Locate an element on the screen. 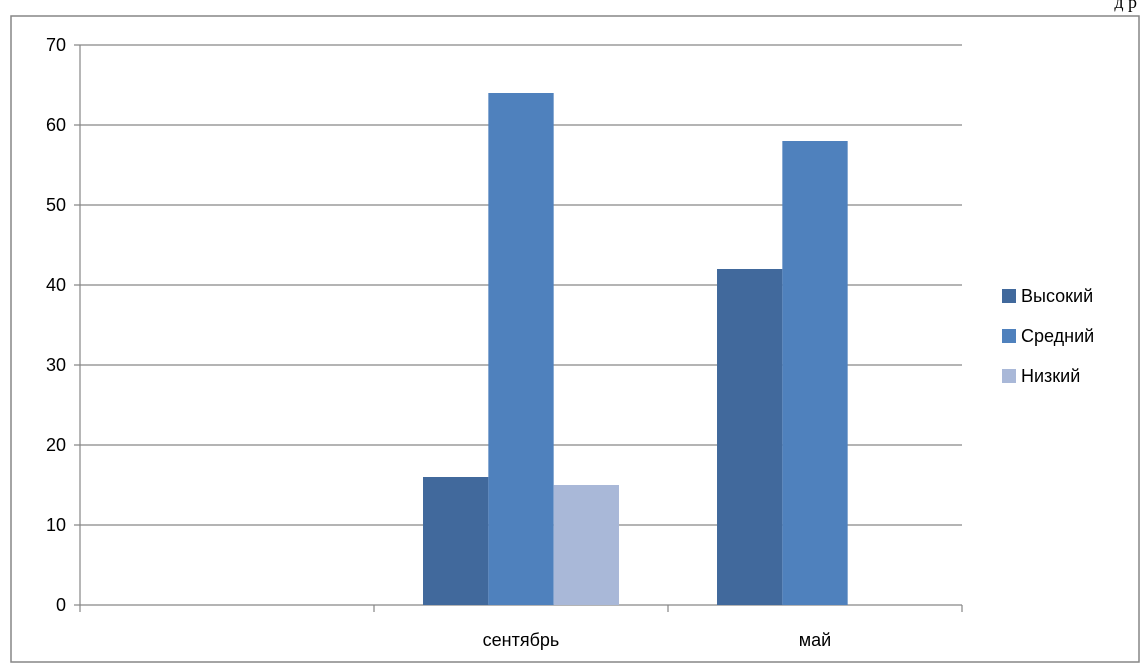 This screenshot has width=1141, height=663. x-tick-label: сентябрь is located at coordinates (521, 640).